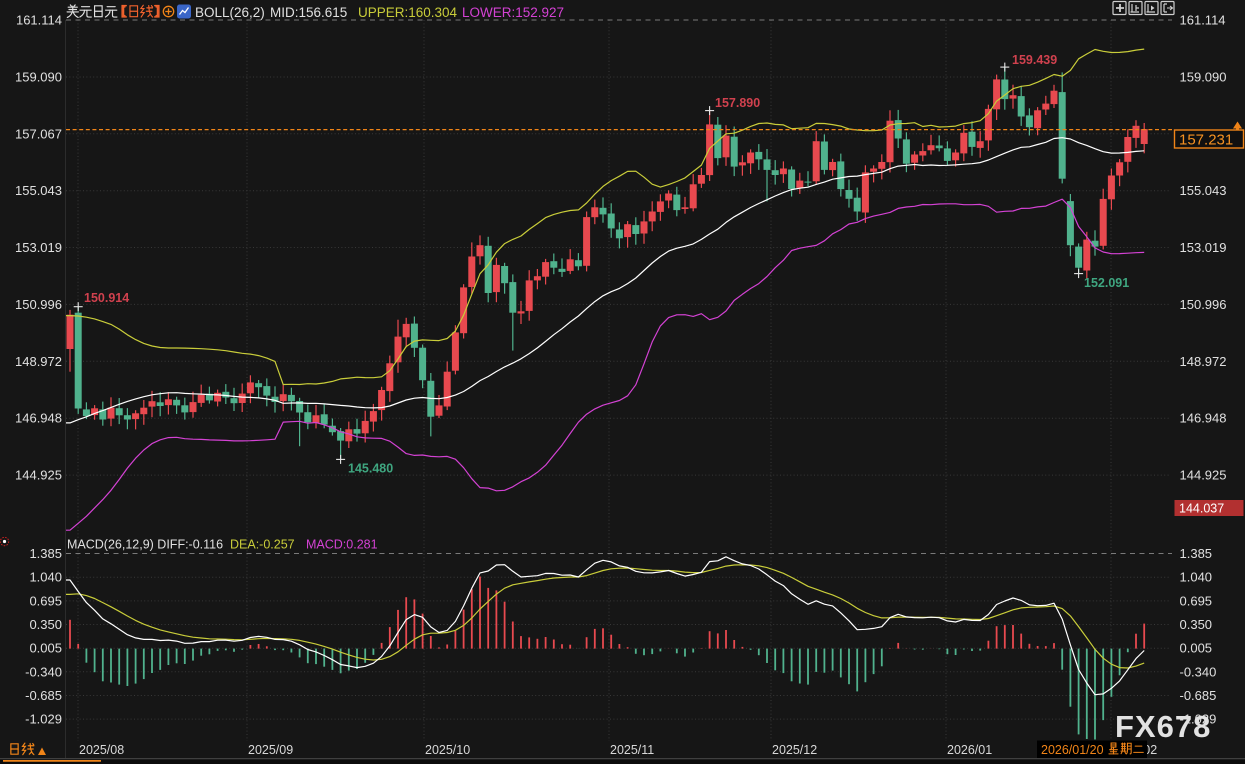  I want to click on svg-text: 150.914, so click(106, 298).